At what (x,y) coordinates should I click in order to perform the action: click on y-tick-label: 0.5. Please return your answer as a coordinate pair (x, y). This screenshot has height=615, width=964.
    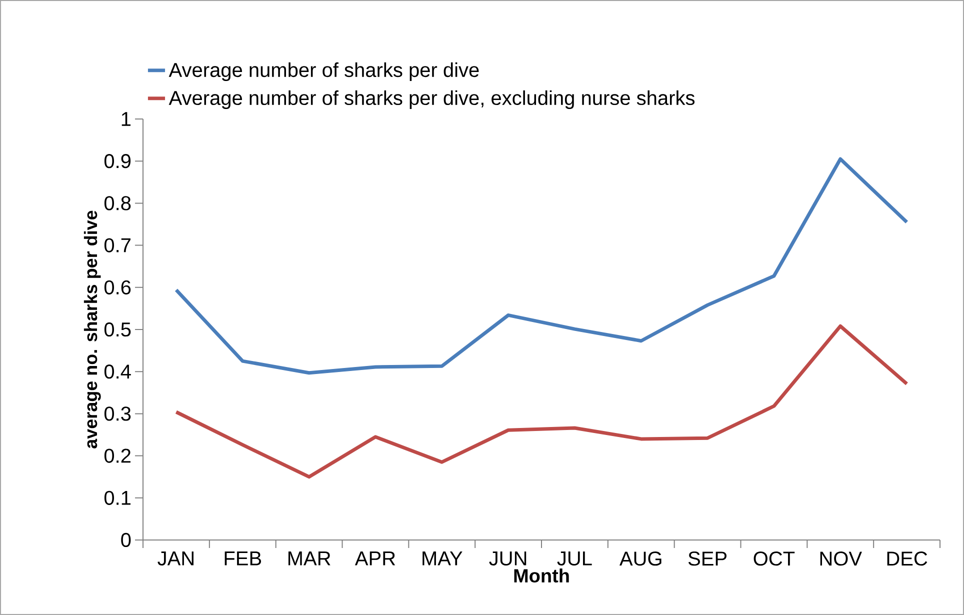
    Looking at the image, I should click on (117, 329).